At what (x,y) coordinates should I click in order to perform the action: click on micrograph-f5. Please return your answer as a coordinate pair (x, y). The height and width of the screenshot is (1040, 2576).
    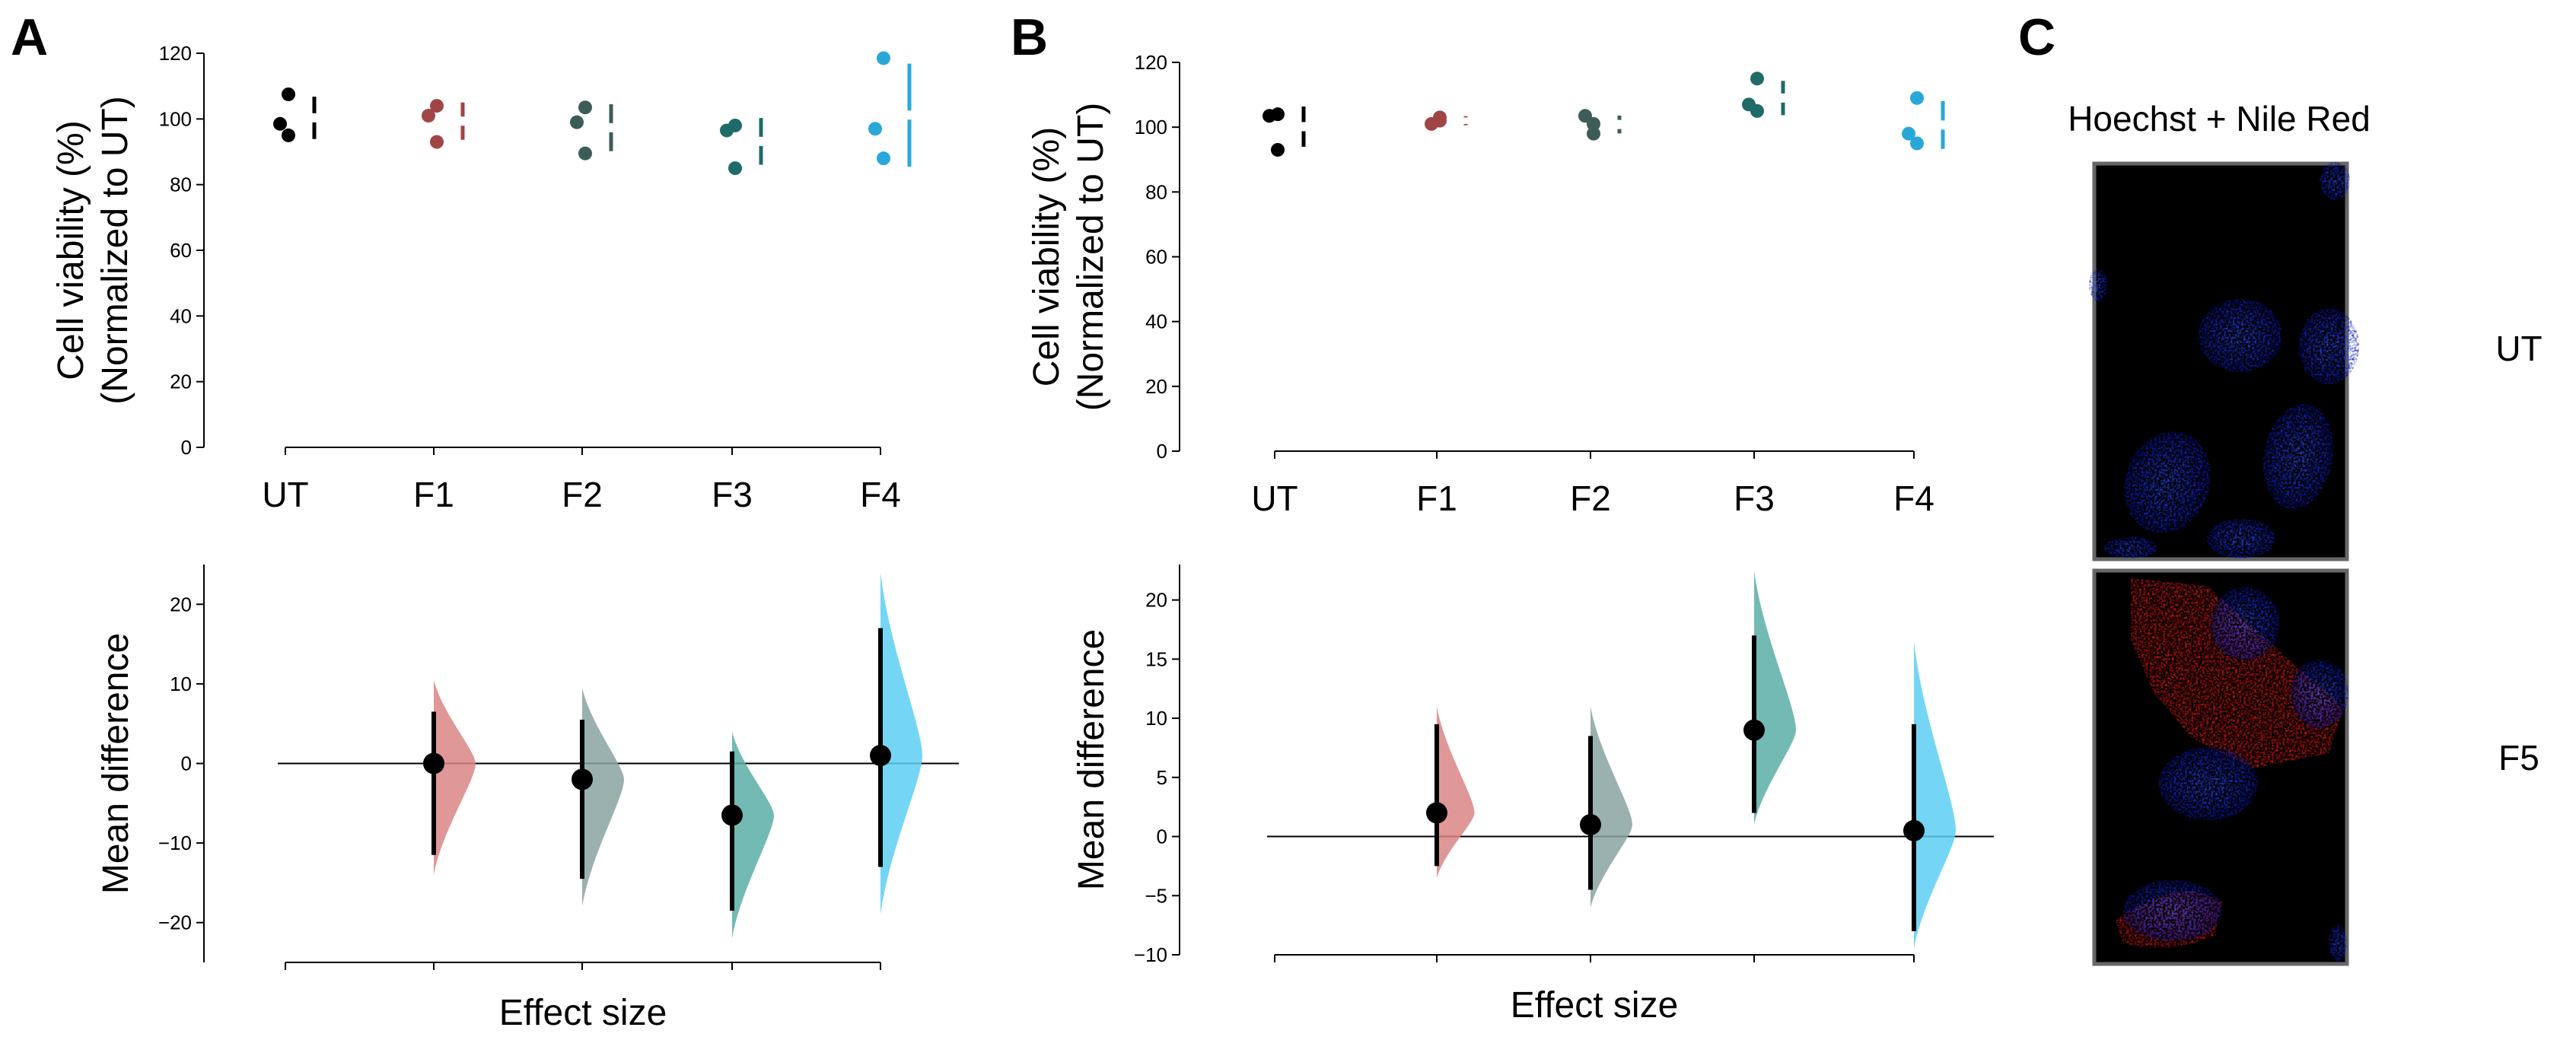
    Looking at the image, I should click on (2220, 767).